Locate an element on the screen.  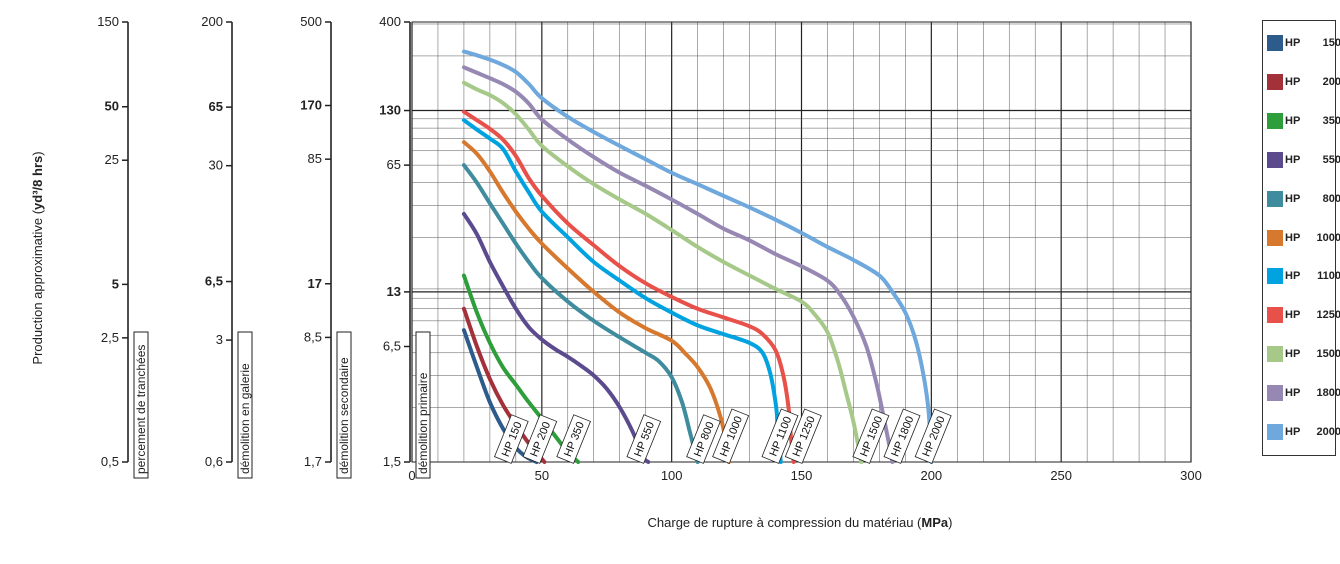
x-tick-label: 50 is located at coordinates (542, 475).